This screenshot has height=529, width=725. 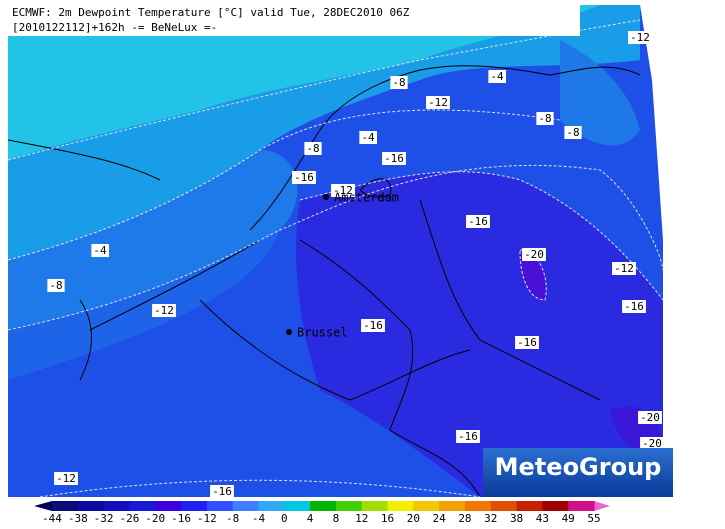 What do you see at coordinates (78, 518) in the screenshot?
I see `colorbar-label: -38` at bounding box center [78, 518].